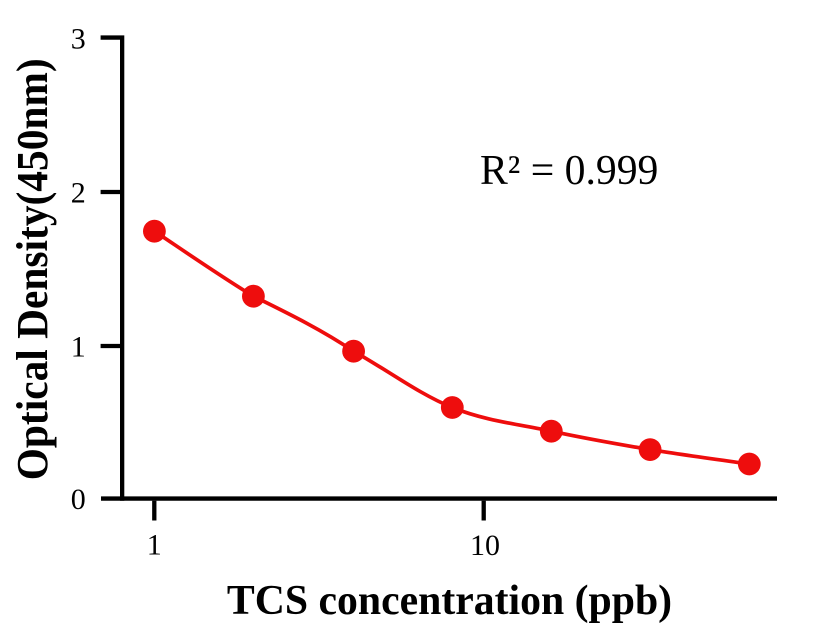  What do you see at coordinates (485, 545) in the screenshot?
I see `svg-text: 10` at bounding box center [485, 545].